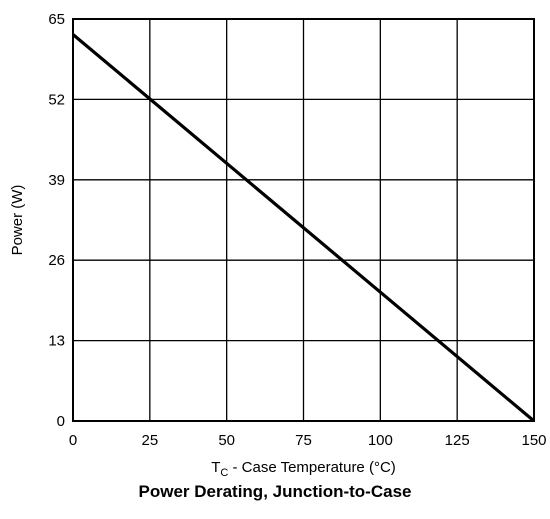 This screenshot has width=550, height=519. I want to click on x-tick-label: 100, so click(380, 440).